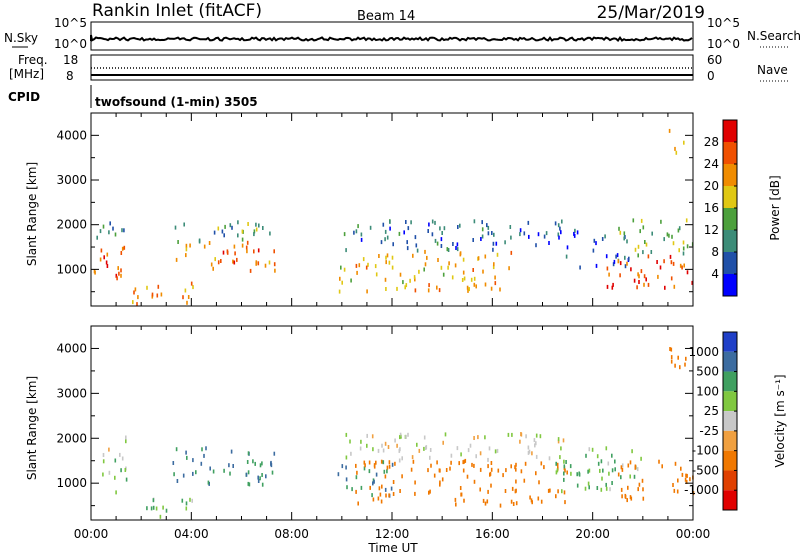  I want to click on velocity-ytick-label: 1000, so click(71, 483).